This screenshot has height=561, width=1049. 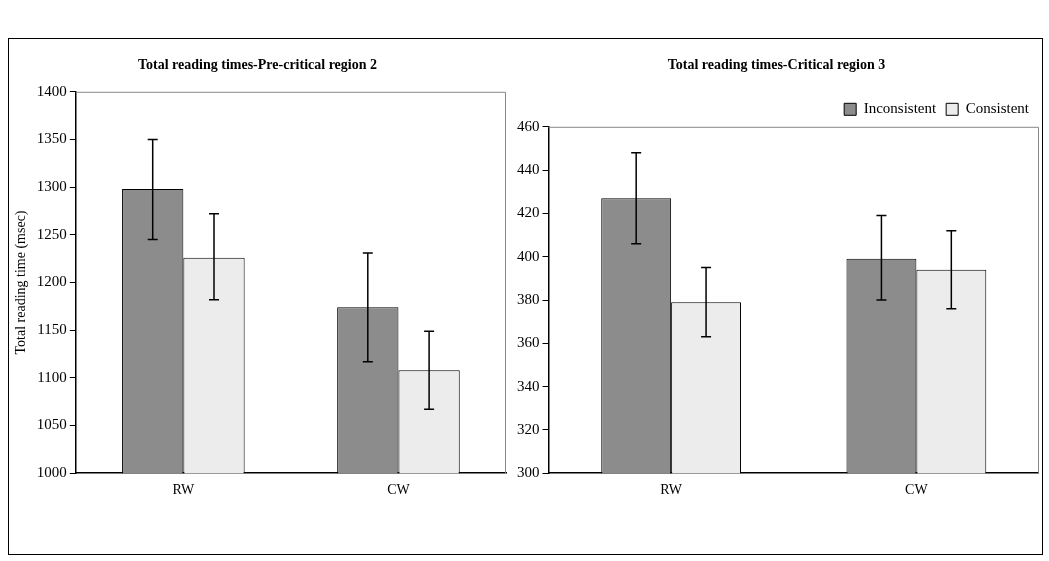 What do you see at coordinates (528, 212) in the screenshot?
I see `y-tick-label: 420` at bounding box center [528, 212].